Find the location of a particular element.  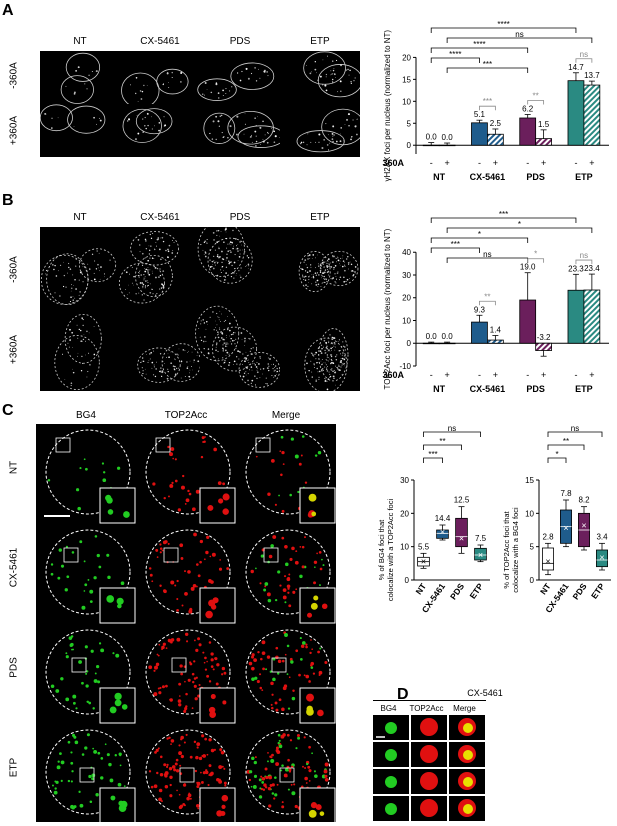

data-label: 14.4 is located at coordinates (443, 518).